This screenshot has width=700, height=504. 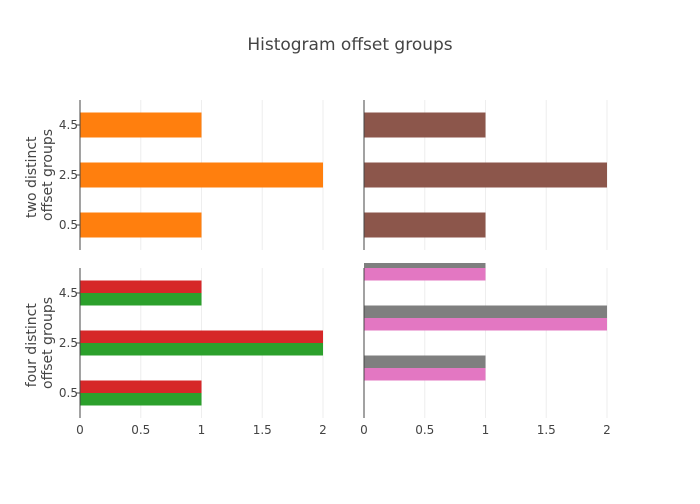 I want to click on row-label-top: two distinct offset groups, so click(x=40, y=175).